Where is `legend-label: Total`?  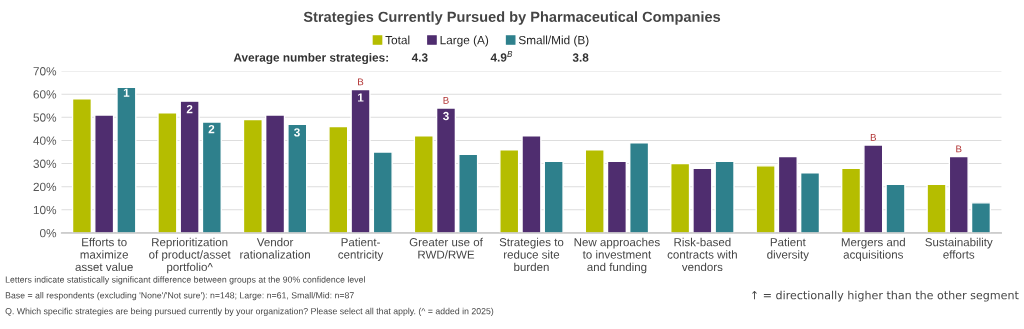
legend-label: Total is located at coordinates (397, 40).